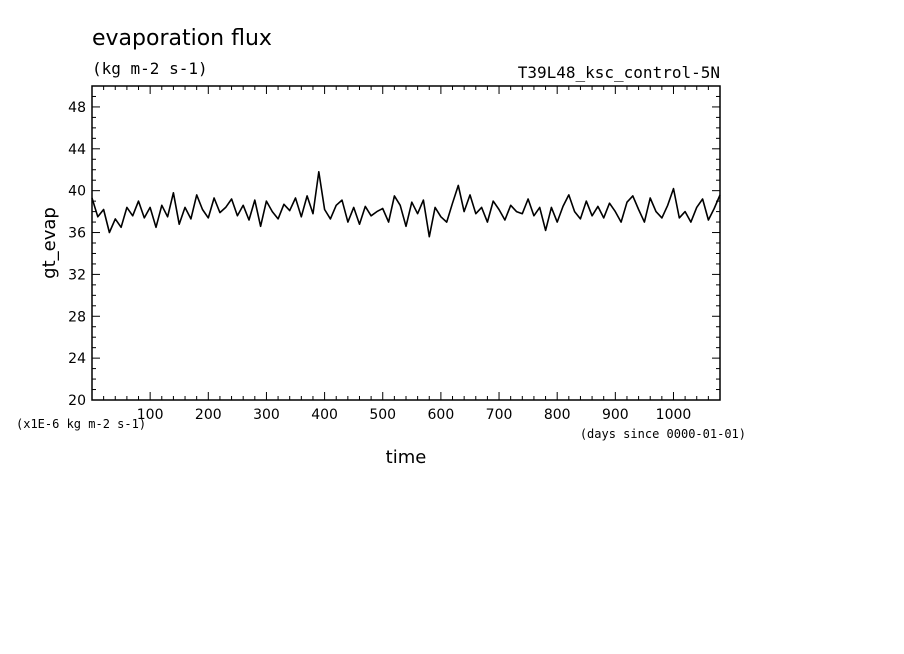  What do you see at coordinates (150, 68) in the screenshot?
I see `chart-units: (kg m-2 s-1)` at bounding box center [150, 68].